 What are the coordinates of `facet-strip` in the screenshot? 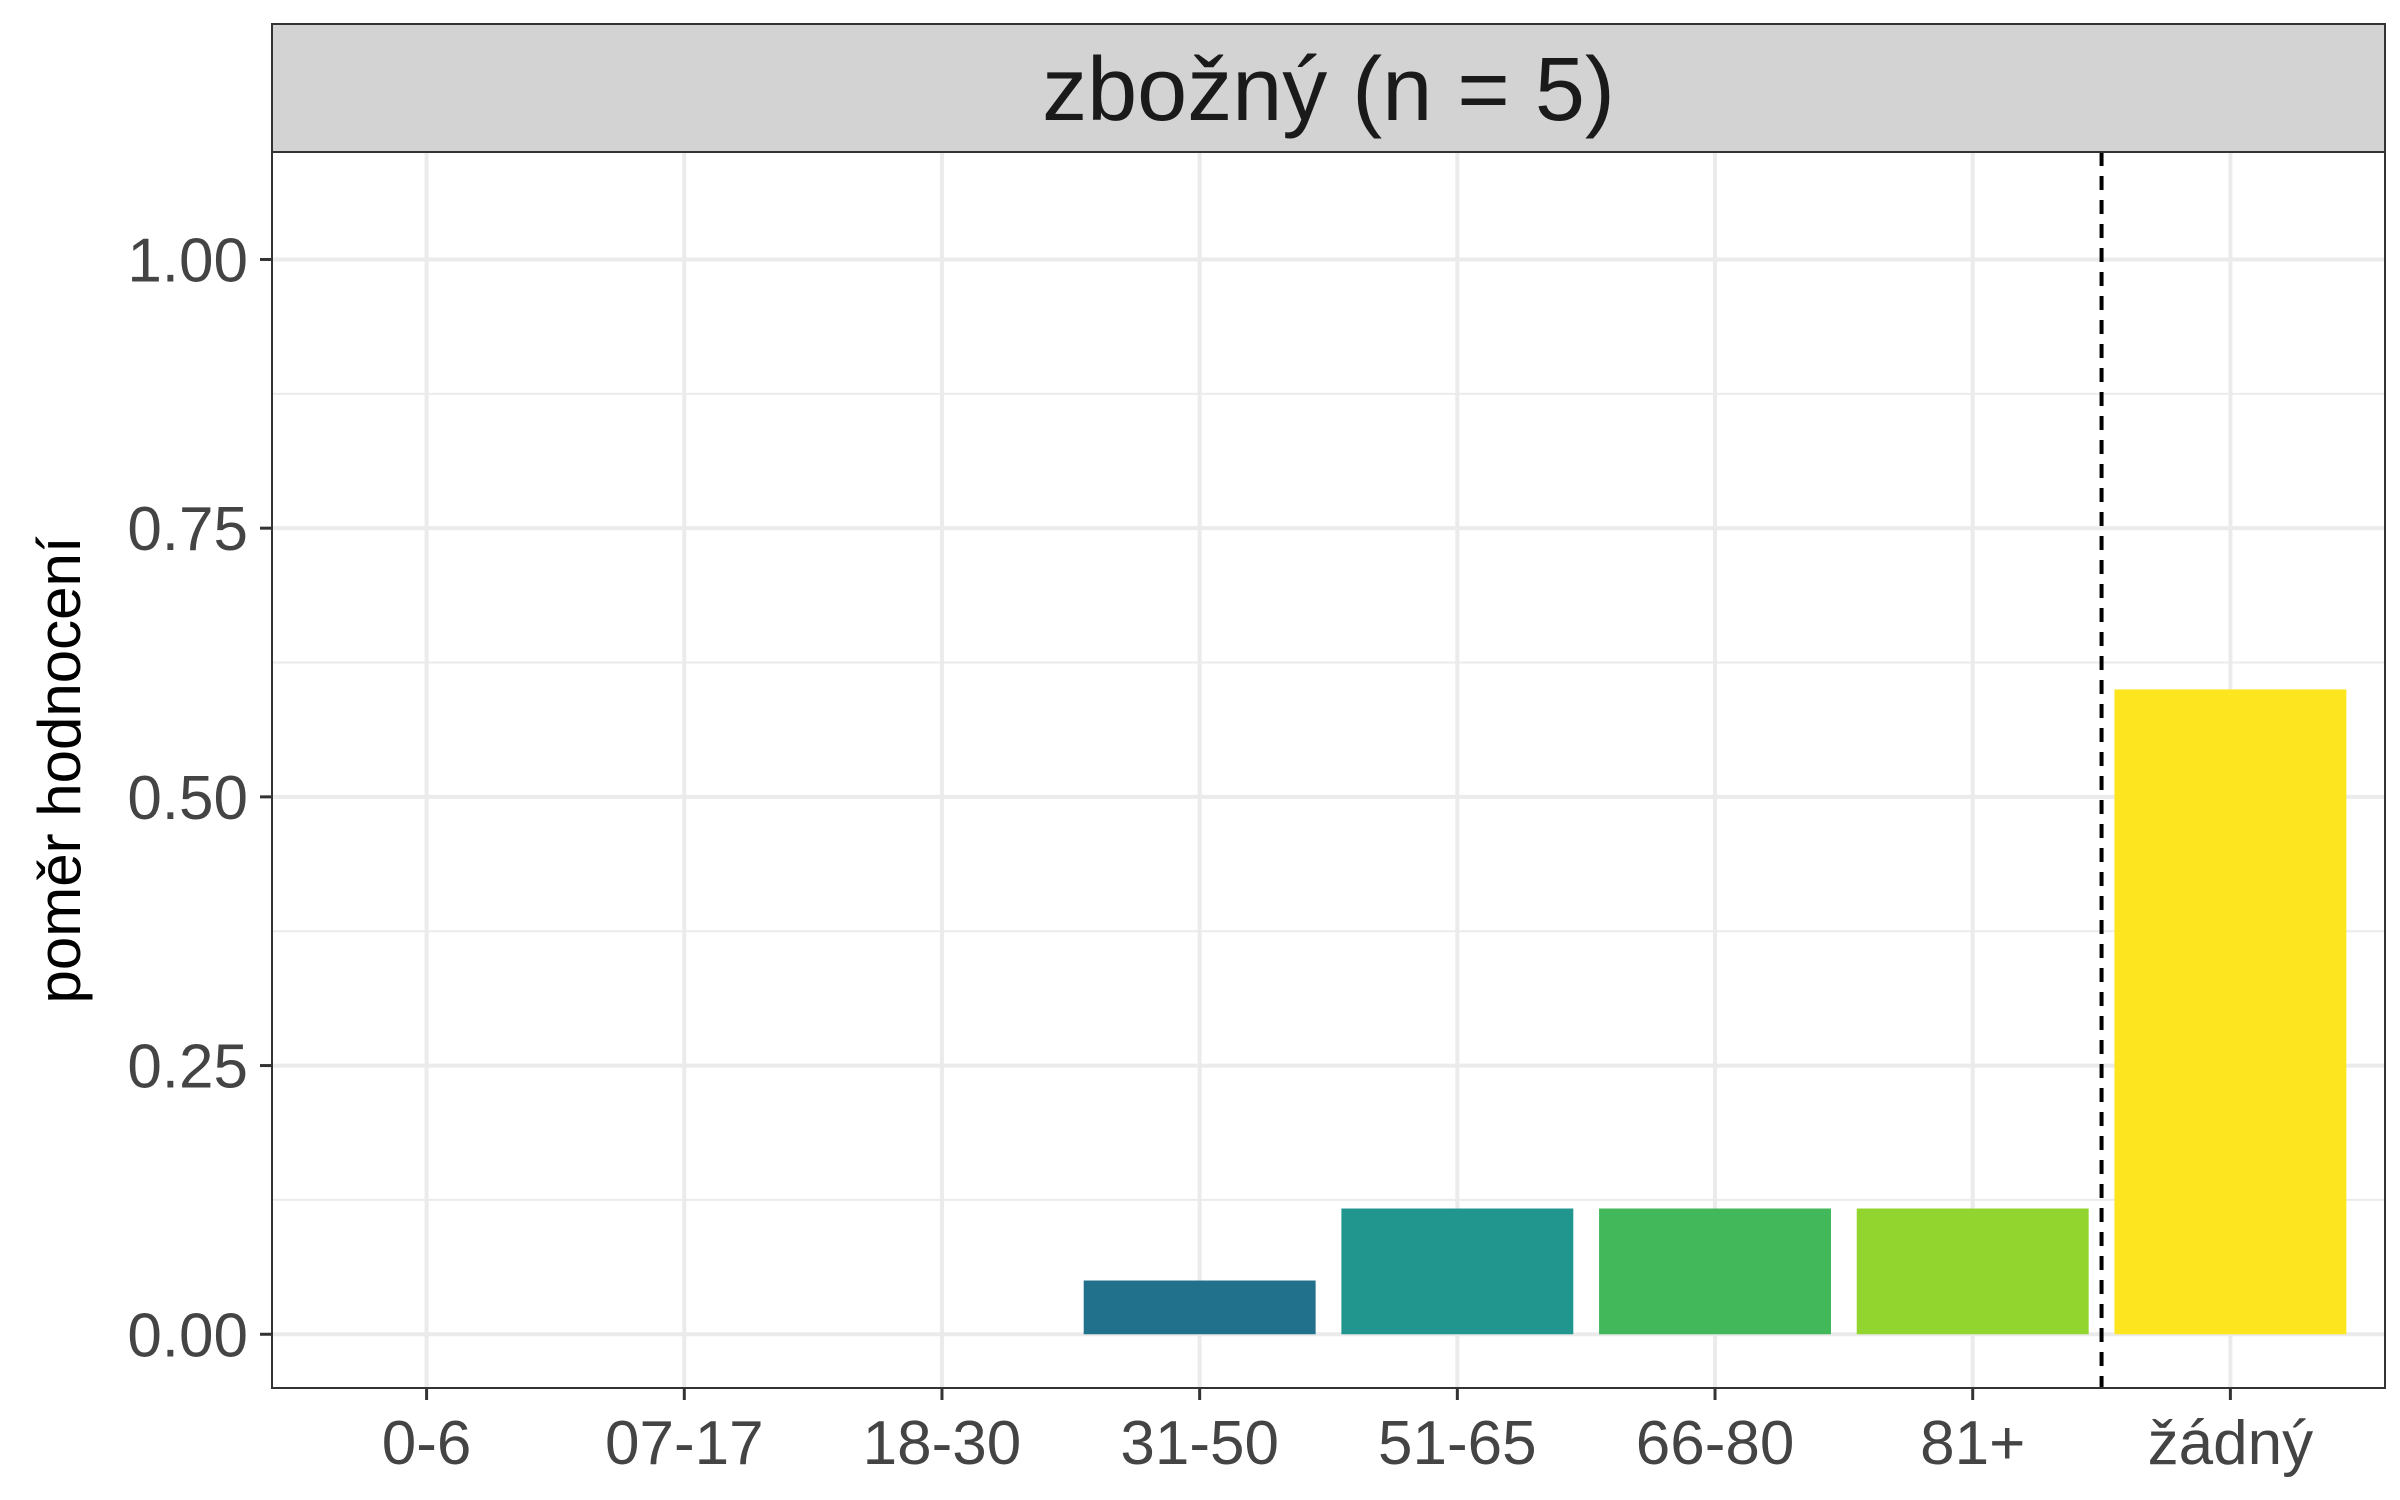 It's located at (1328, 88).